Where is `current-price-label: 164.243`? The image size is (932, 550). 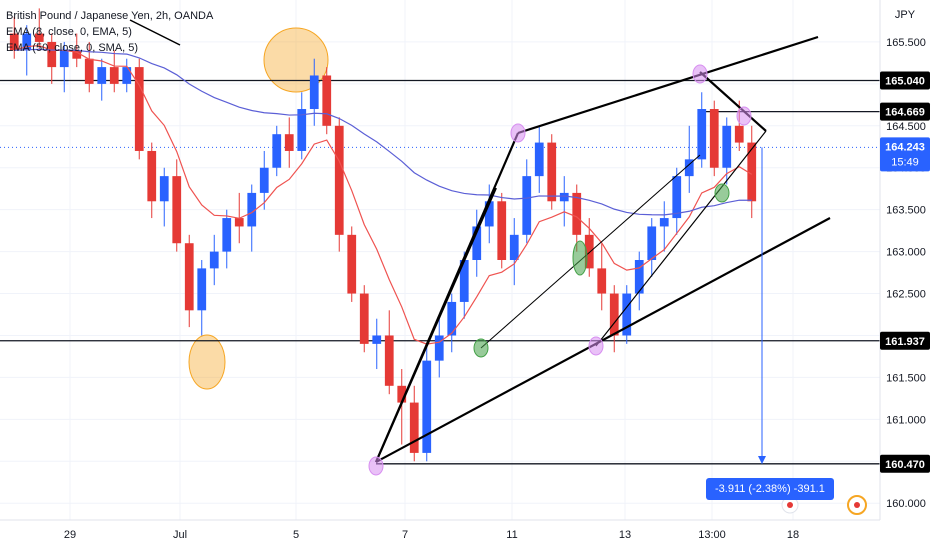 current-price-label: 164.243 is located at coordinates (905, 147).